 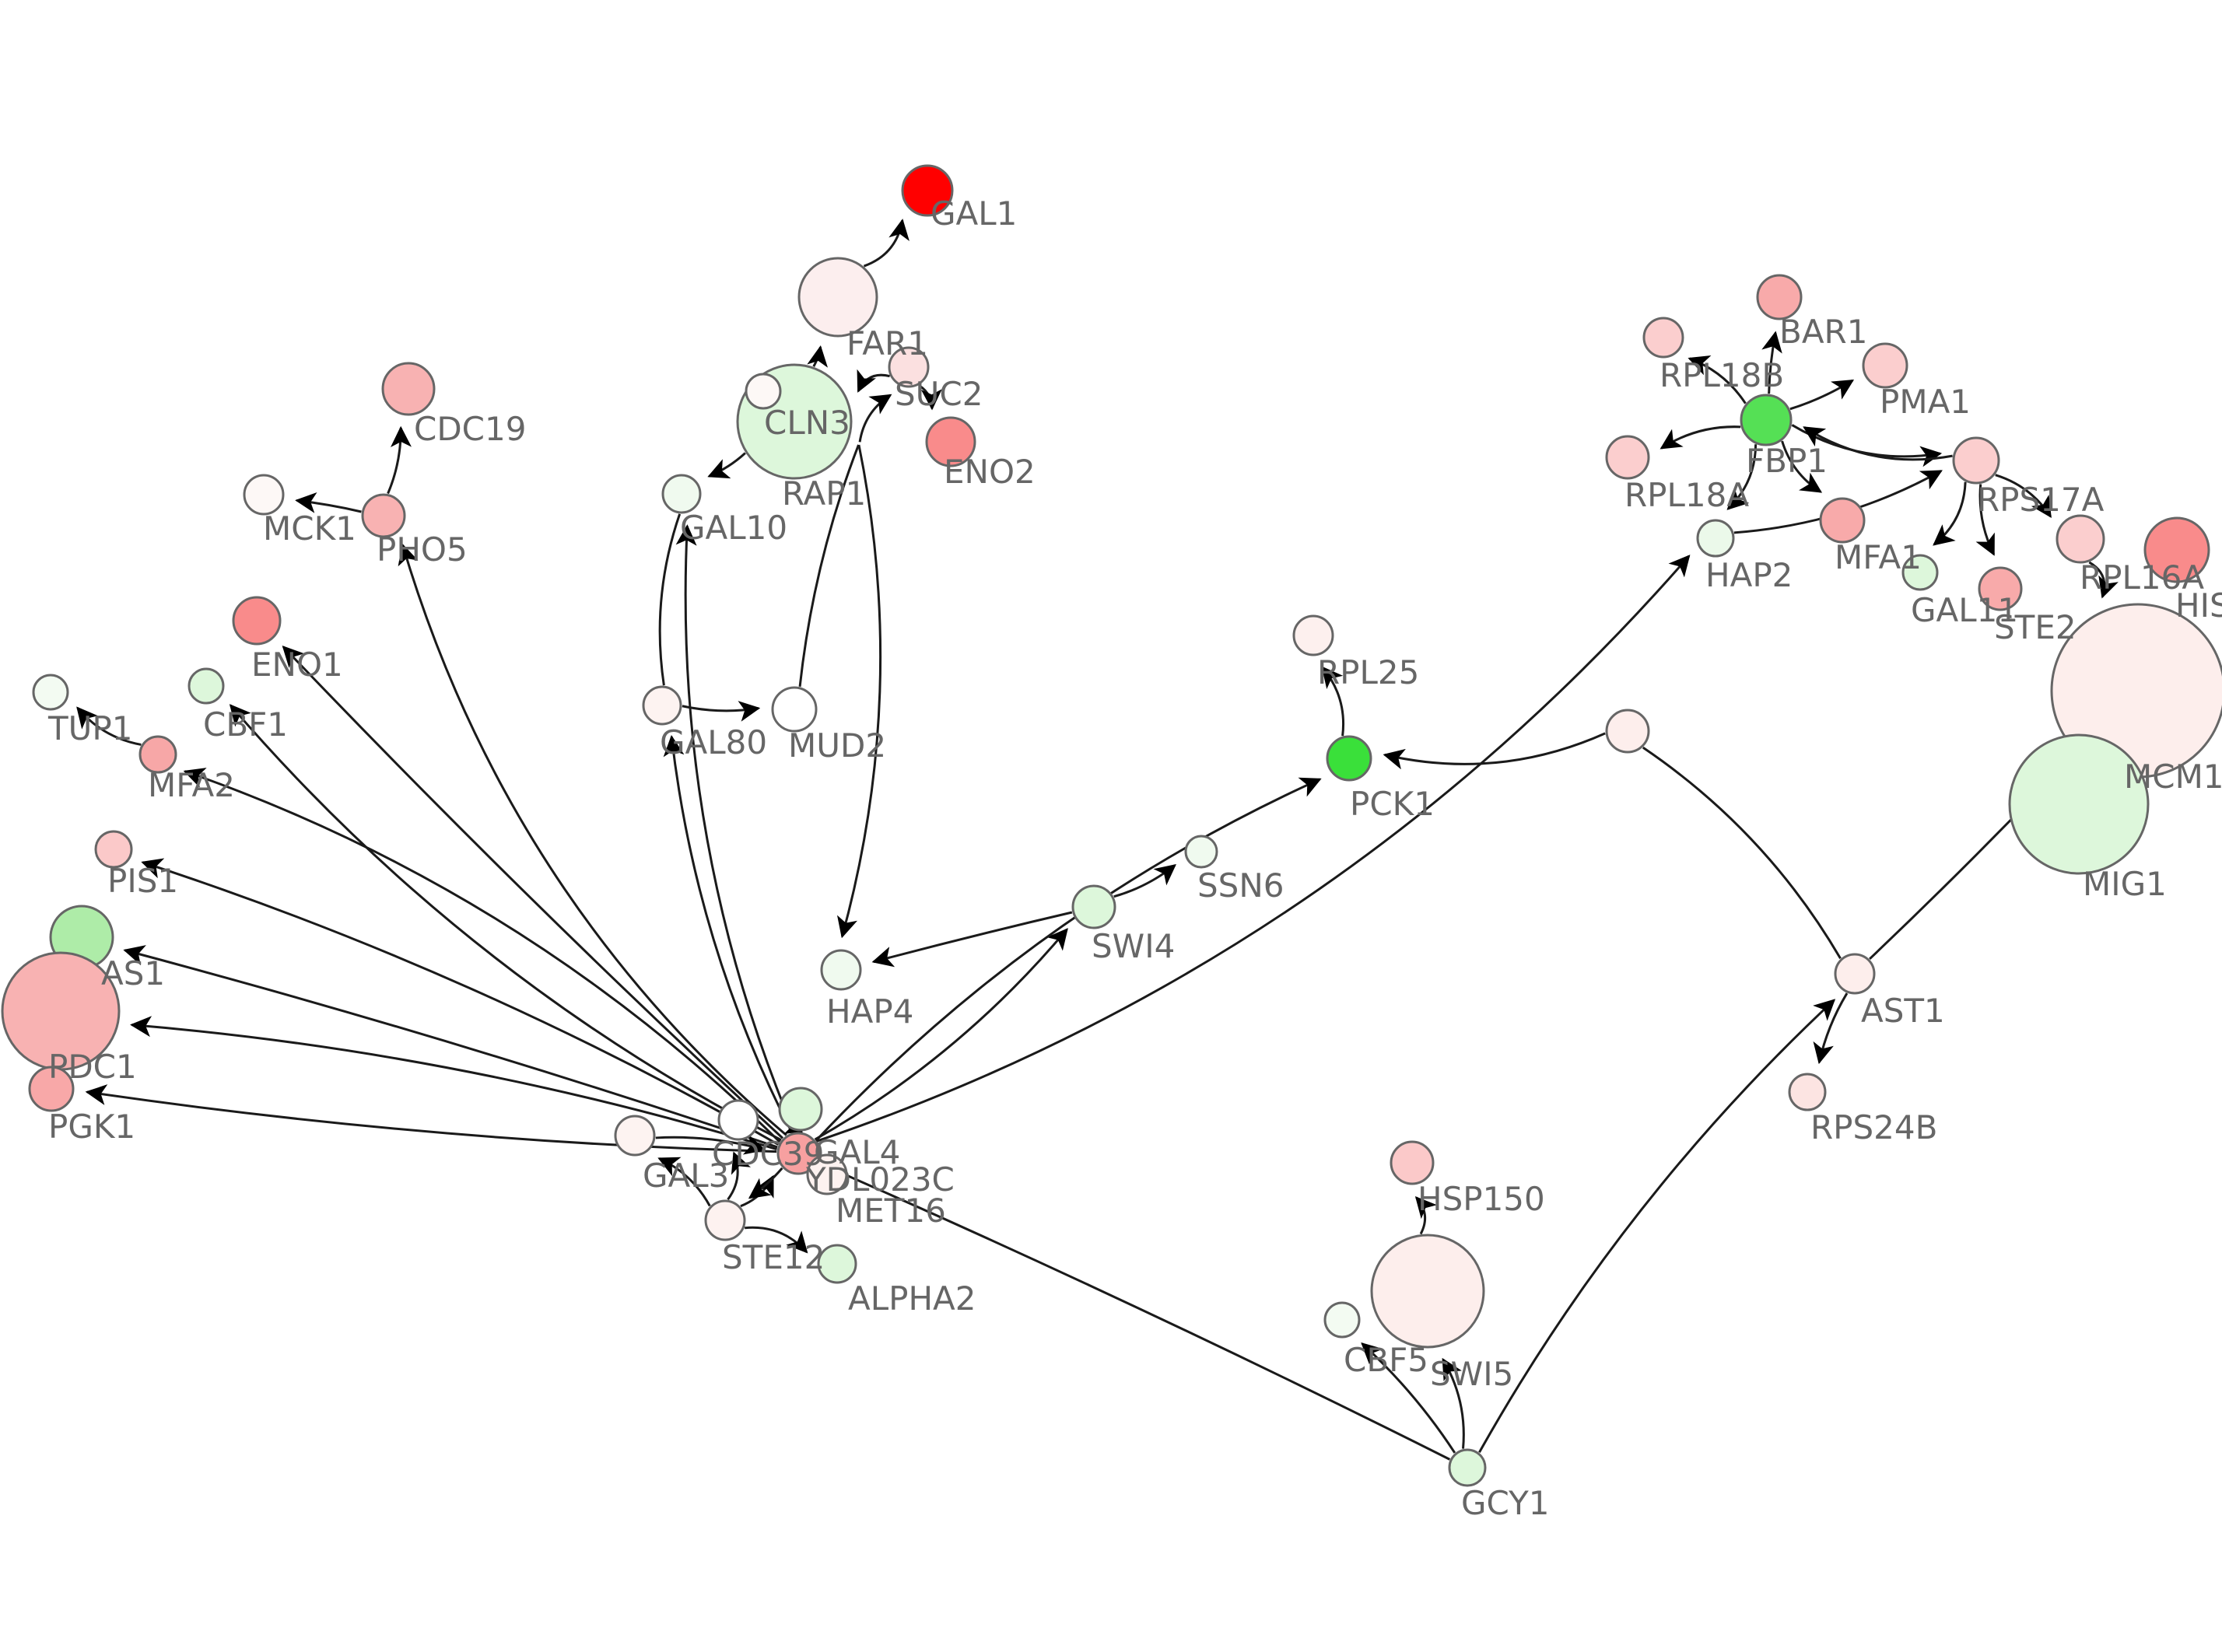 I want to click on node-gal11, so click(x=1920, y=573).